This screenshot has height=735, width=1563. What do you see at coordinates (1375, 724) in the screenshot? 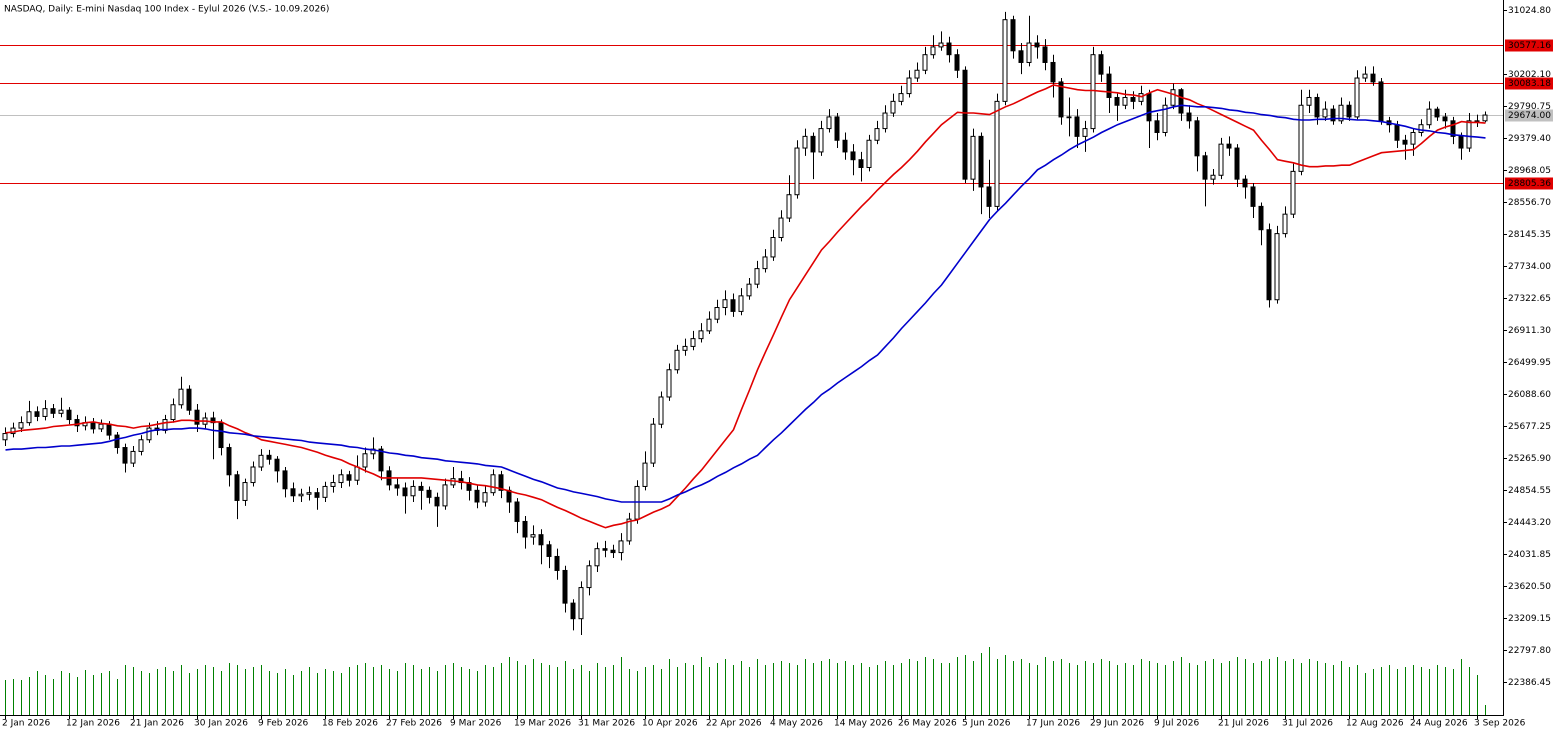
I see `x-tick-label: 12 Aug 2026` at bounding box center [1375, 724].